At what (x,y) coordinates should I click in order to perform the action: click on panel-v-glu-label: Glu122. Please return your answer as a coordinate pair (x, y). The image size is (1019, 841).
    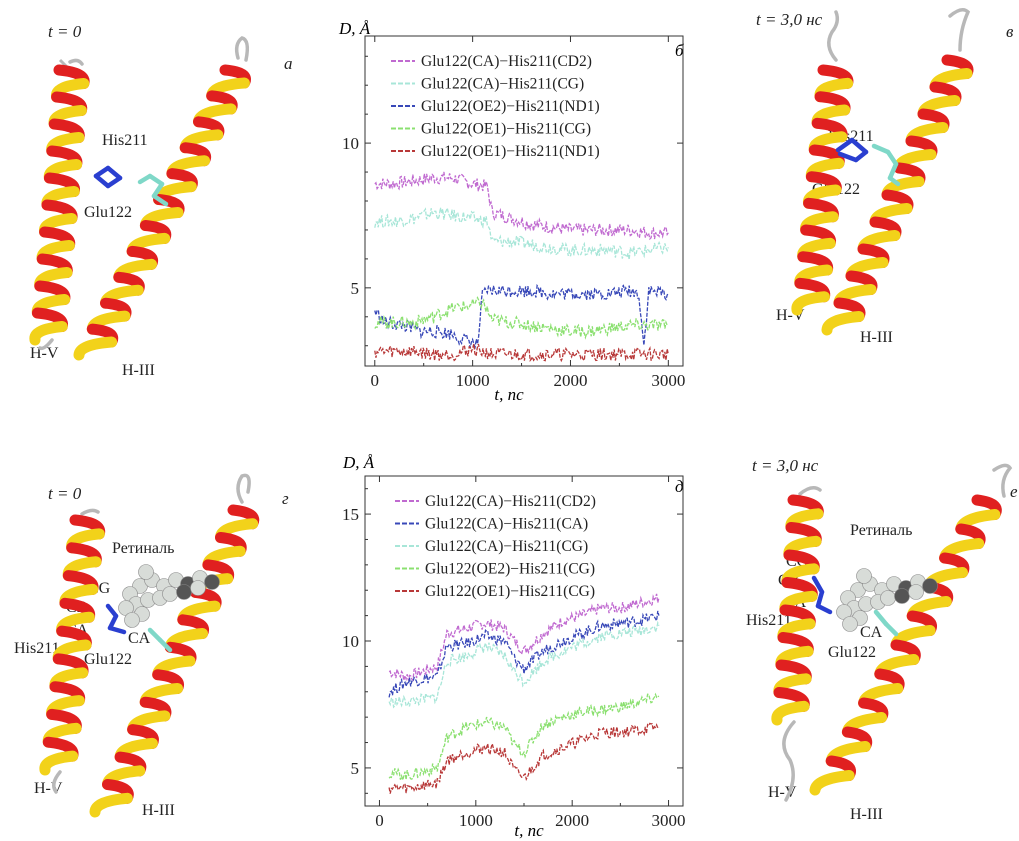
    Looking at the image, I should click on (836, 189).